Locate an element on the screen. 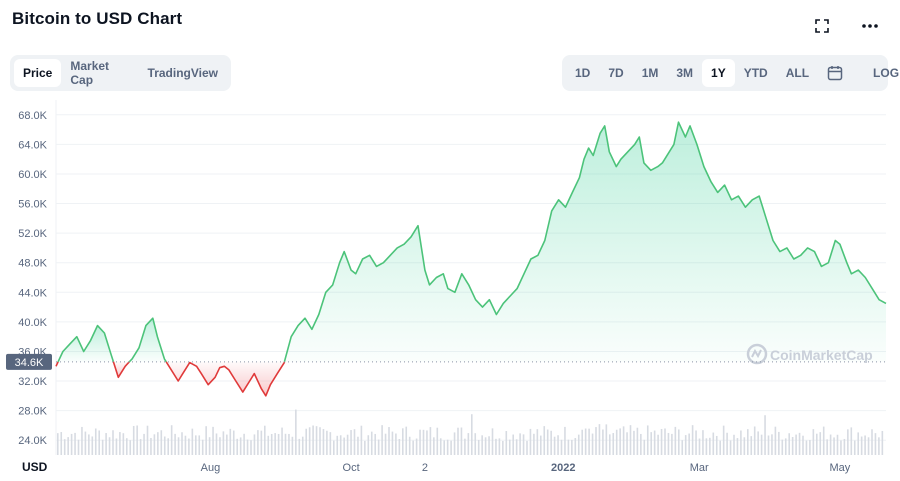 The image size is (900, 481). area-fill-up is located at coordinates (148, 340).